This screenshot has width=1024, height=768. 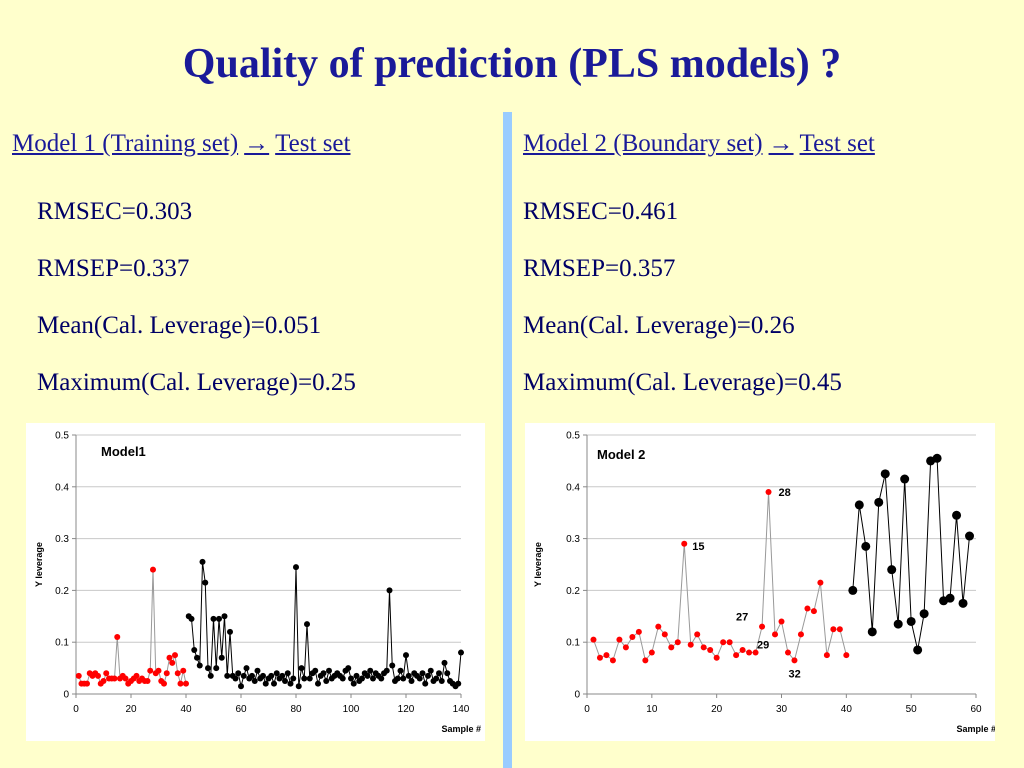 I want to click on x-axis-label: Sample #, so click(x=975, y=729).